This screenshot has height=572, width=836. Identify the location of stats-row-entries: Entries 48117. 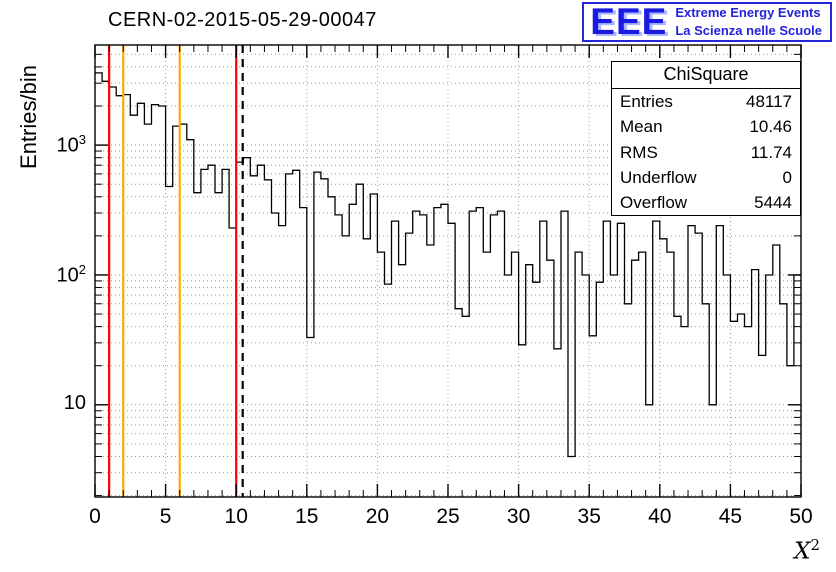
(706, 101).